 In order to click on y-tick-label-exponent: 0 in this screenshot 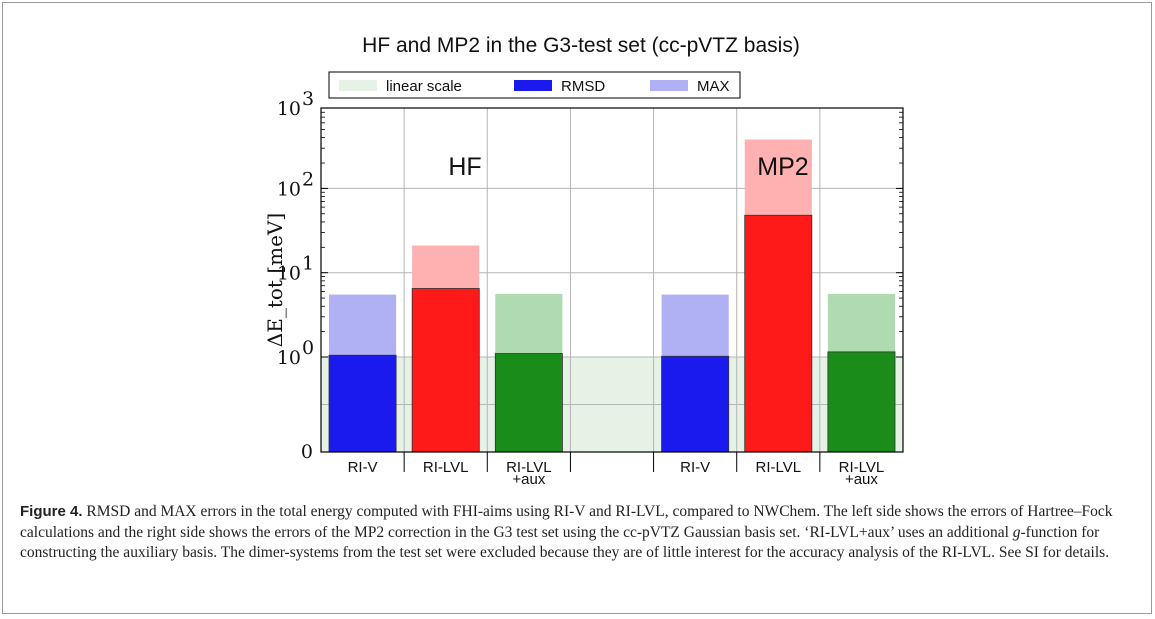, I will do `click(308, 348)`.